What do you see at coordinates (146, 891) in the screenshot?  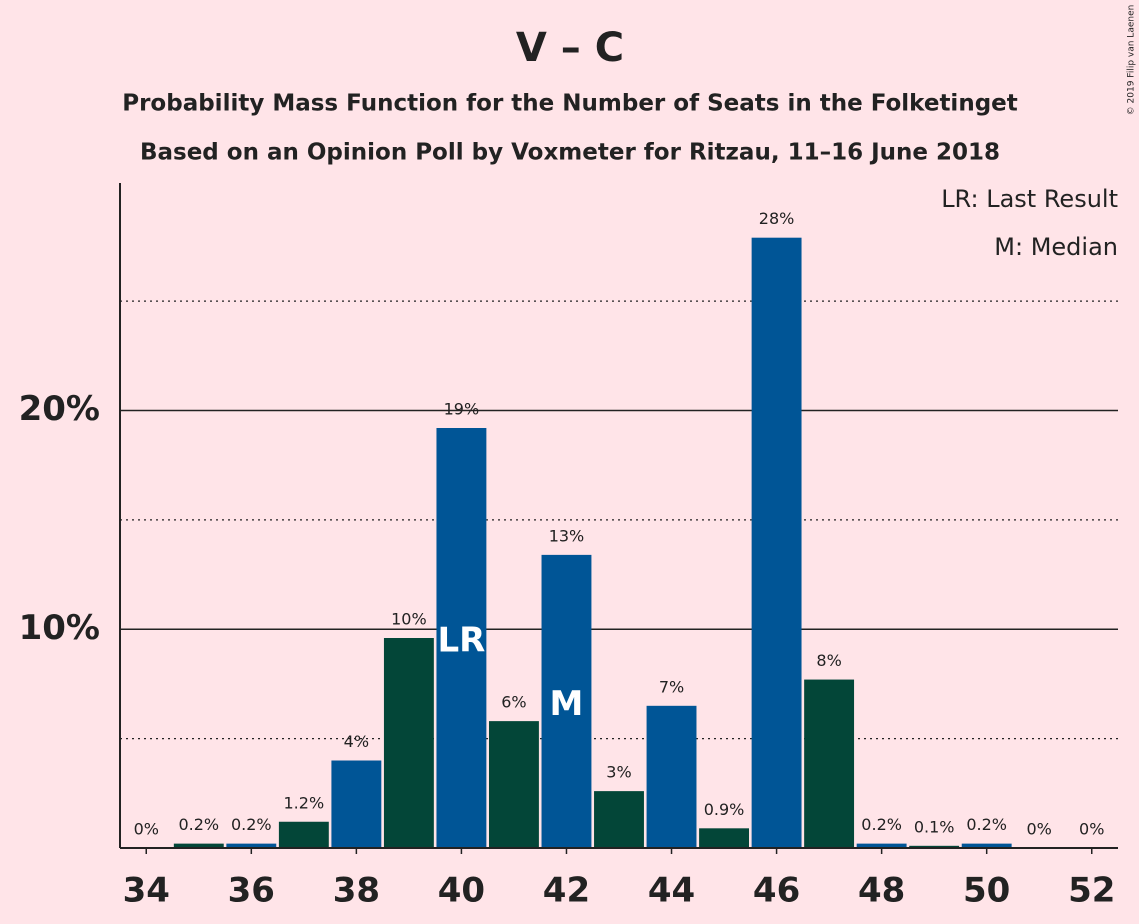 I see `x-tick-label: 34` at bounding box center [146, 891].